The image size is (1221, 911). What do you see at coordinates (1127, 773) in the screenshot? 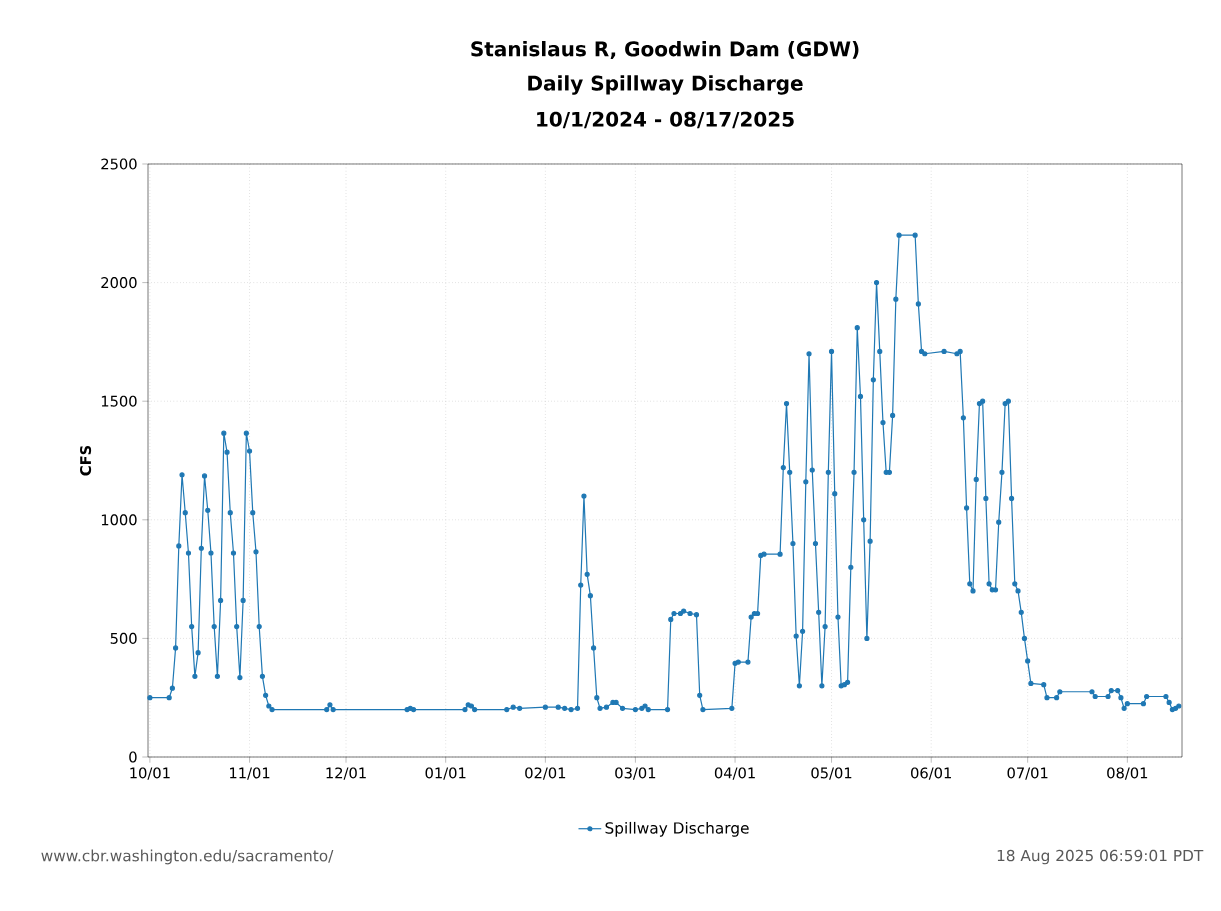
I see `x-tick-label: 08/01` at bounding box center [1127, 773].